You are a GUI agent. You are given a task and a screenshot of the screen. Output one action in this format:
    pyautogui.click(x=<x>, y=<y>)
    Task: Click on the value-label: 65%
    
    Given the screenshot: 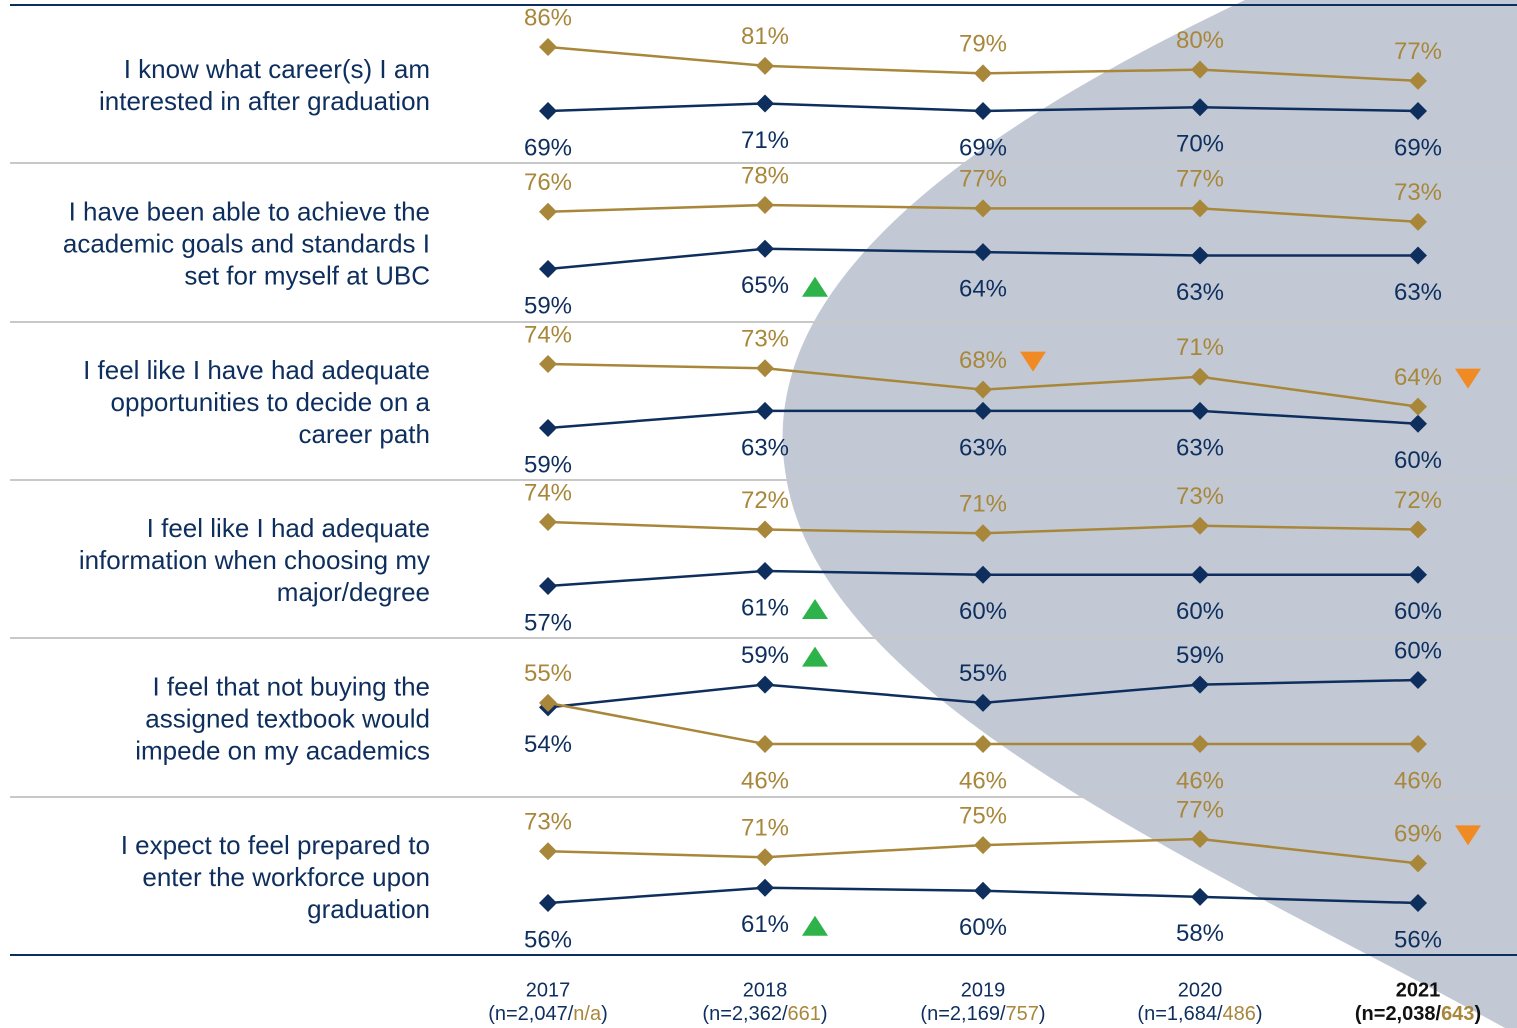 What is the action you would take?
    pyautogui.click(x=765, y=285)
    